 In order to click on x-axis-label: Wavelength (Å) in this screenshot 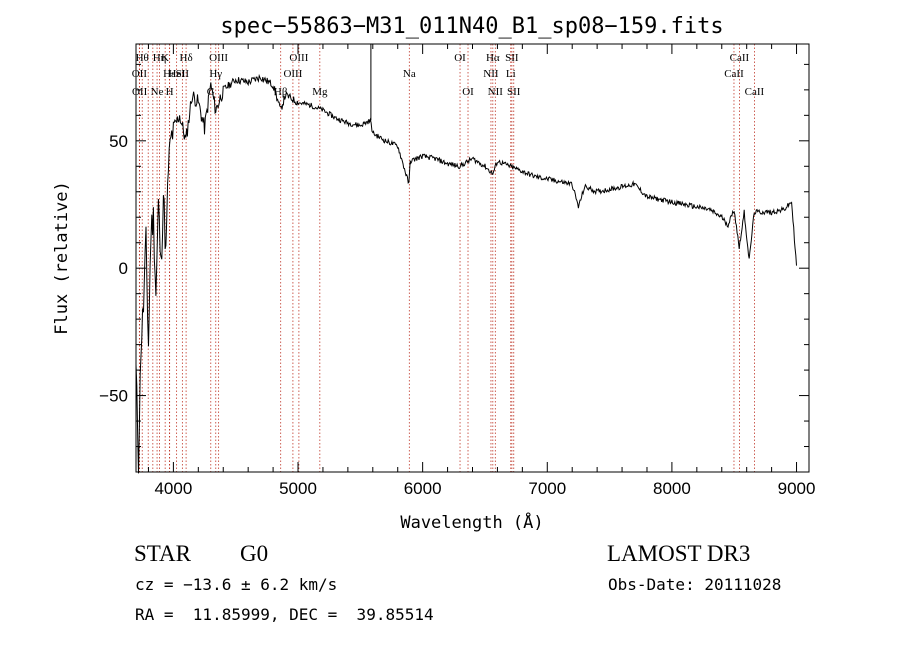, I will do `click(471, 522)`.